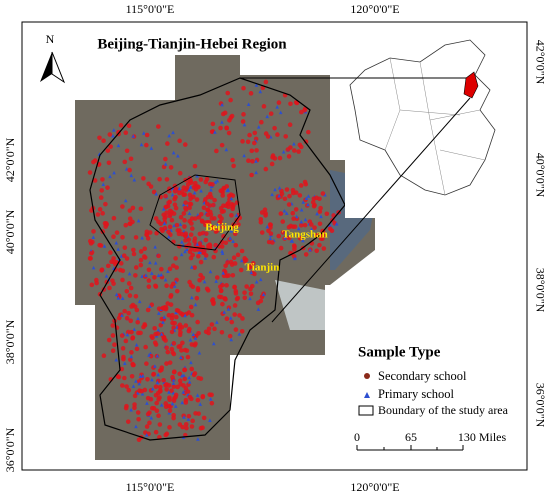 This screenshot has width=550, height=502. I want to click on inset-study-area, so click(471, 85).